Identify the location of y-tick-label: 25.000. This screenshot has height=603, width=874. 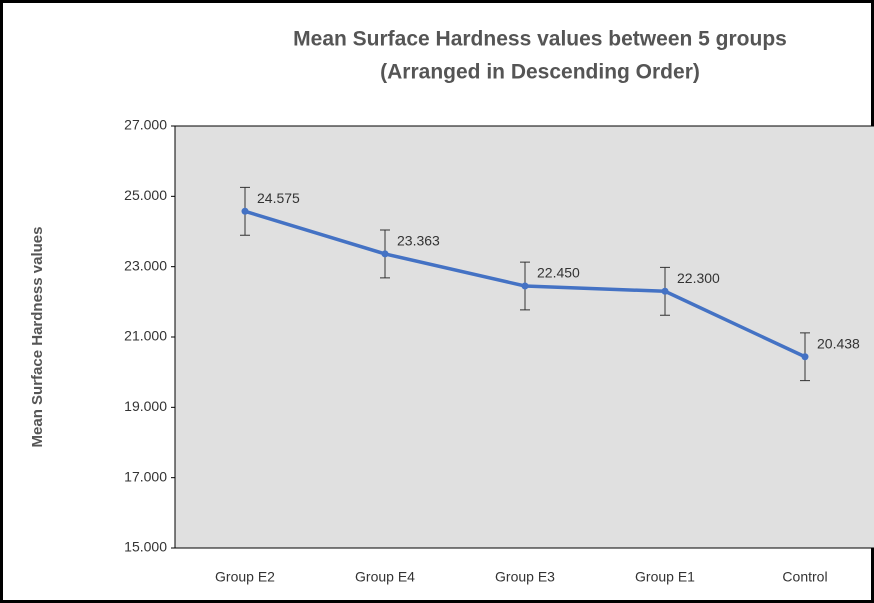
(145, 195).